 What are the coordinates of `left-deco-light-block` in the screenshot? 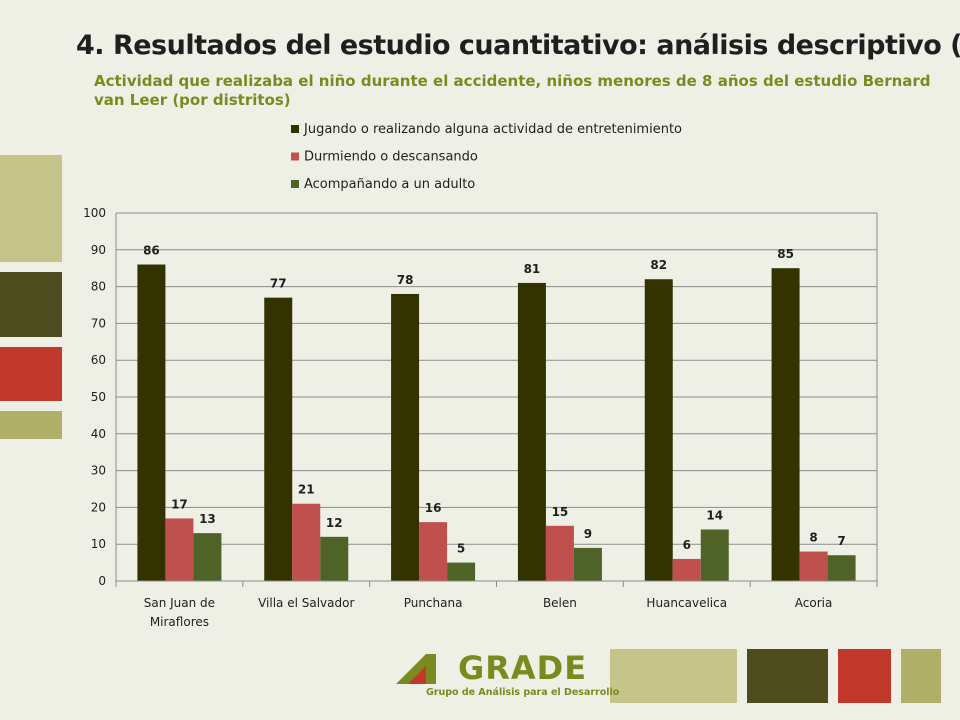 It's located at (31, 208).